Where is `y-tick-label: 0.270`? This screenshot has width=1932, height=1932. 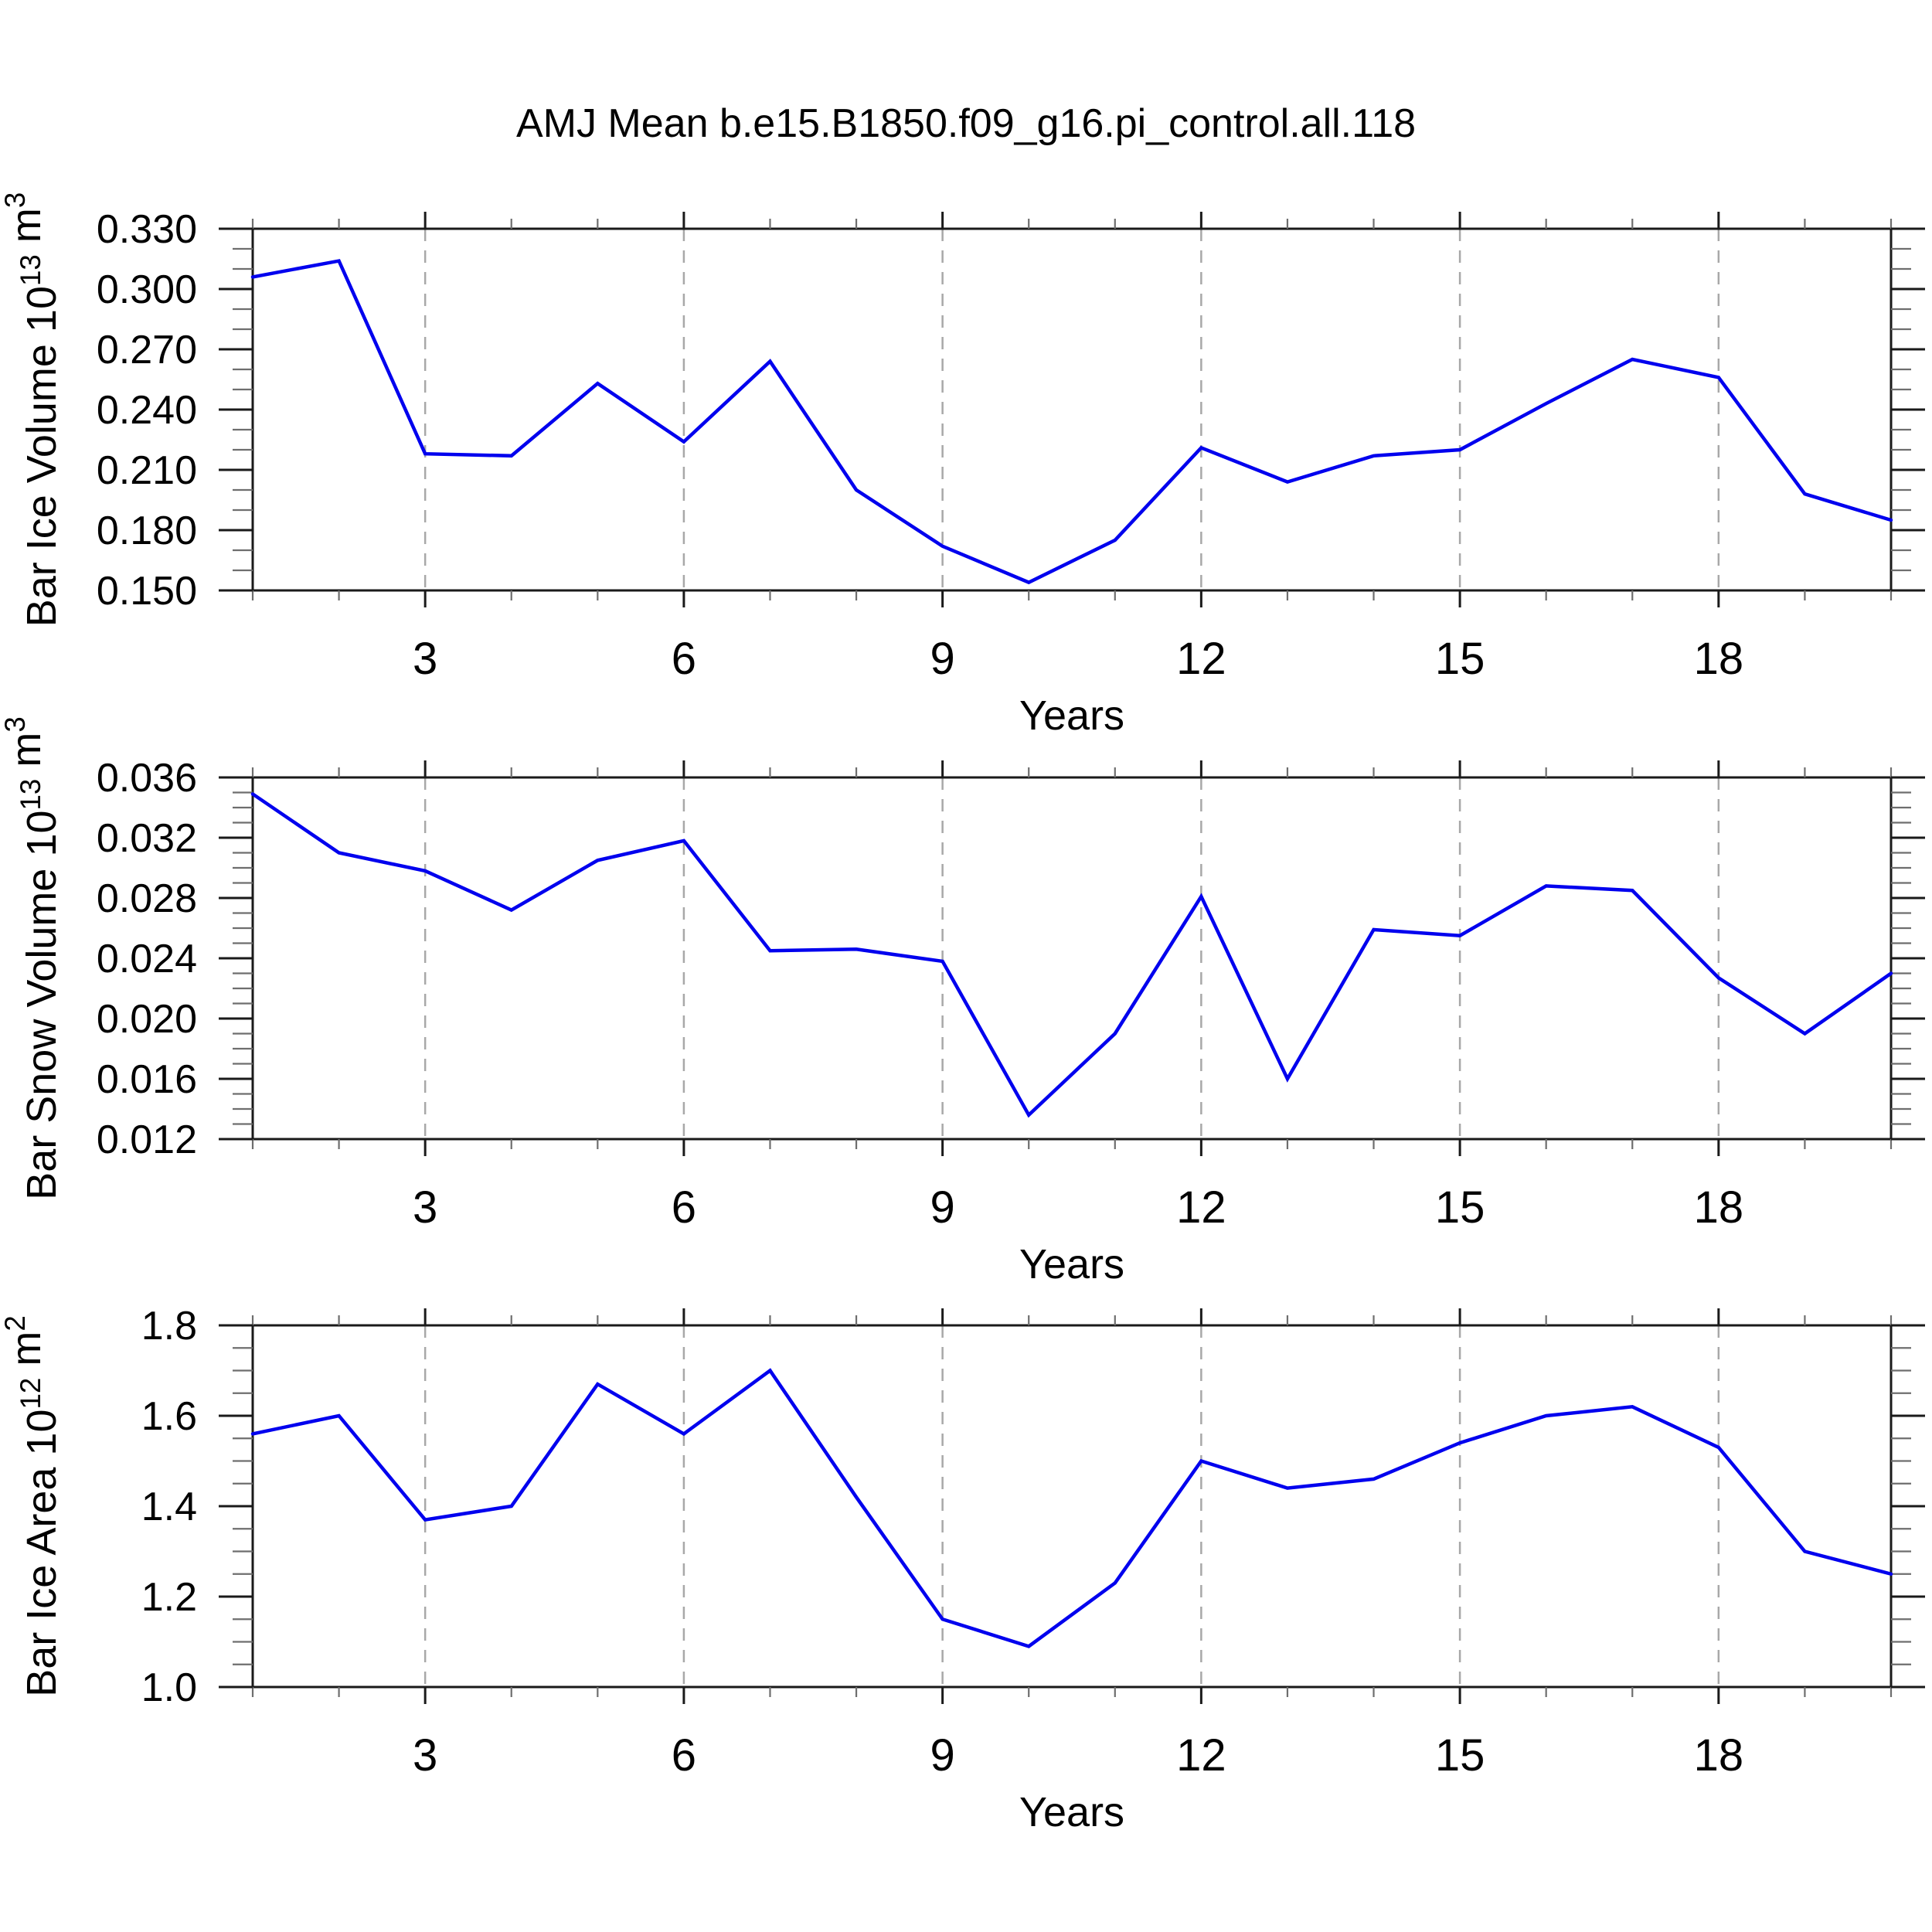 y-tick-label: 0.270 is located at coordinates (147, 350).